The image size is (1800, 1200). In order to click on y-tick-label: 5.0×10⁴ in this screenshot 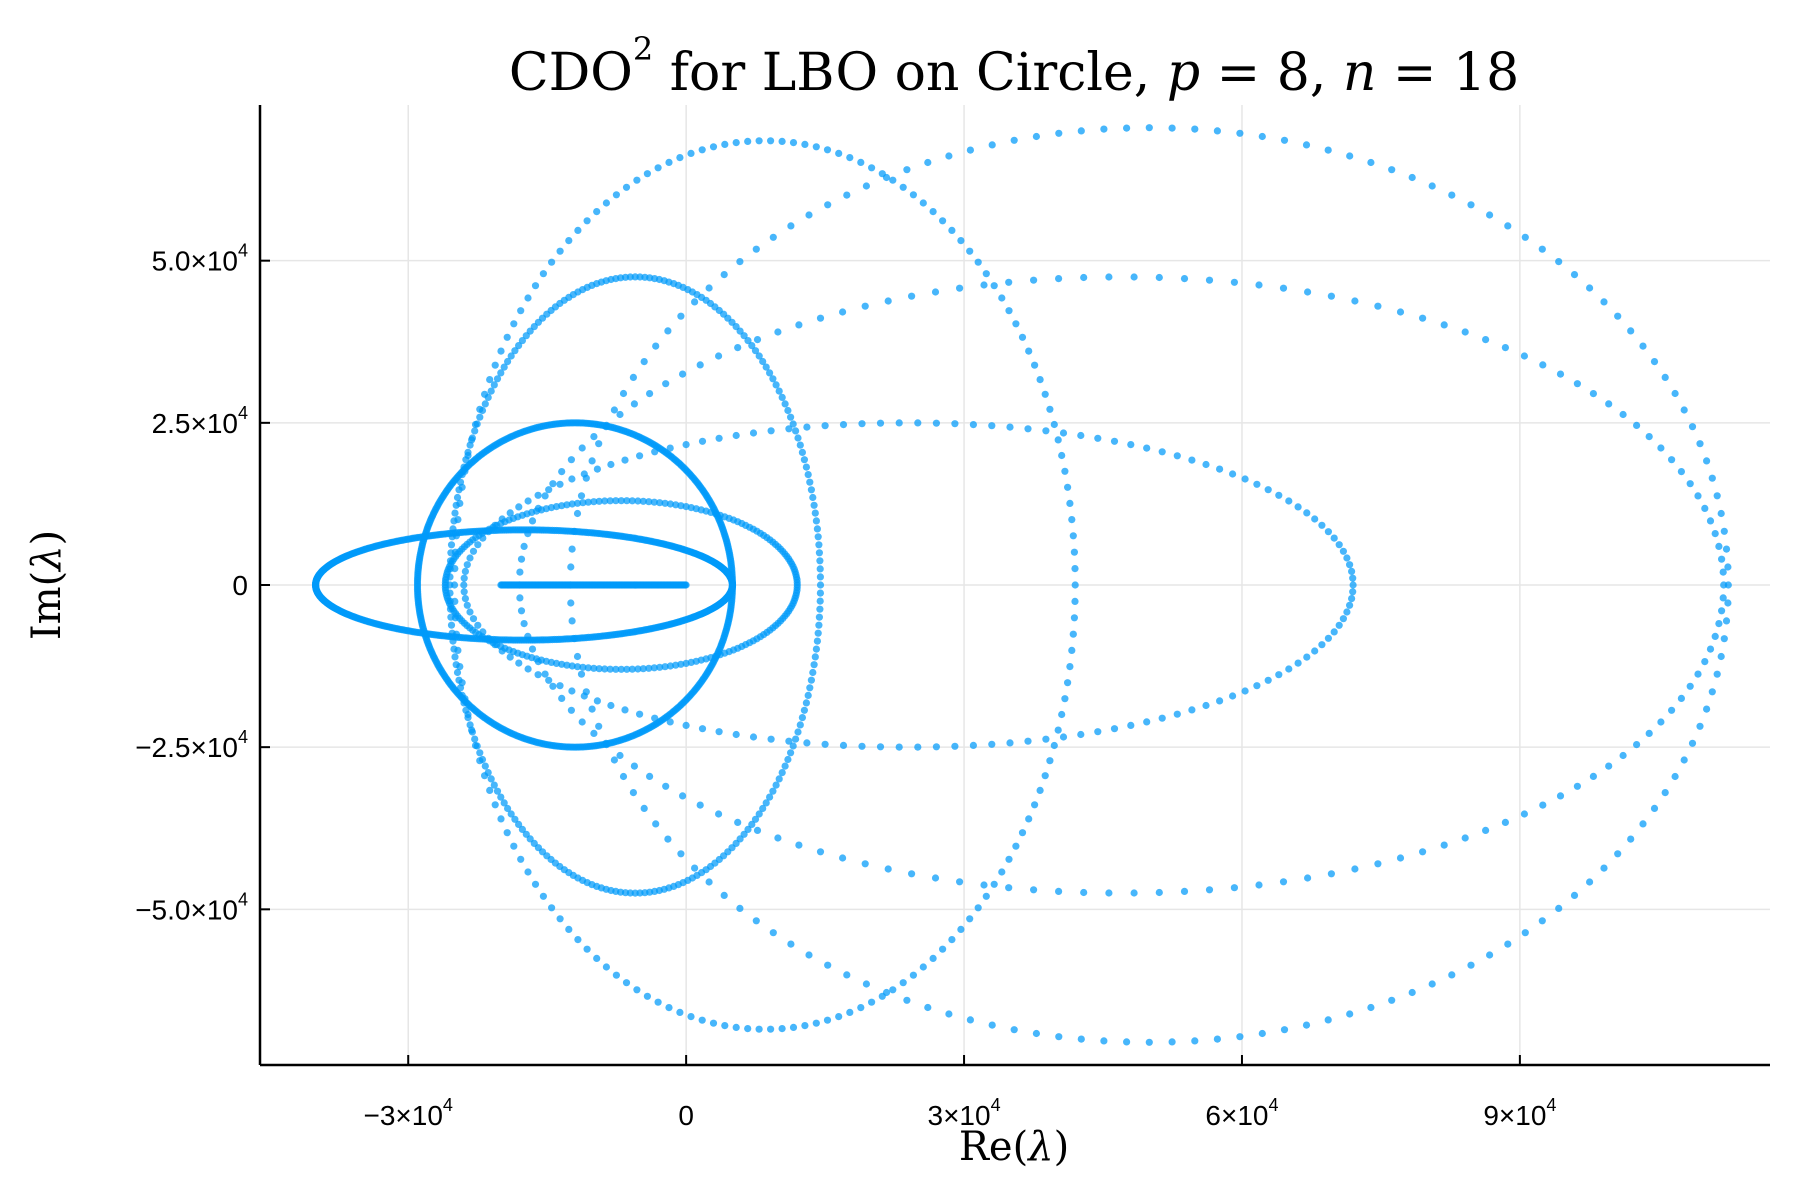, I will do `click(200, 259)`.